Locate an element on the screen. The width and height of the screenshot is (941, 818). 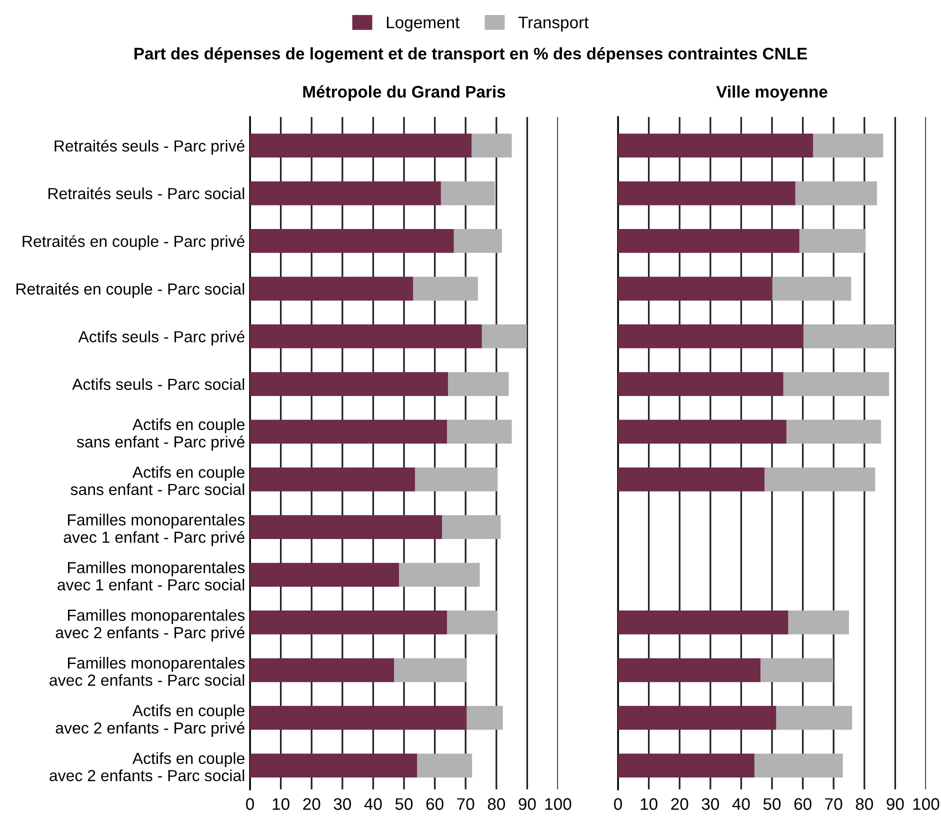
y-tick-label: Familles monoparentales avec 2 enfants - Parc social is located at coordinates (147, 671).